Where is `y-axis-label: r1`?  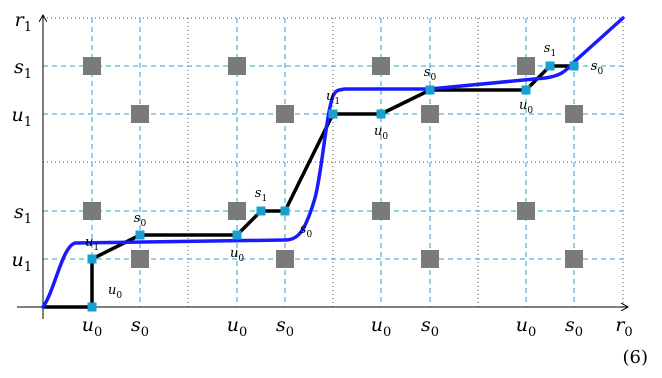 y-axis-label: r1 is located at coordinates (23, 22).